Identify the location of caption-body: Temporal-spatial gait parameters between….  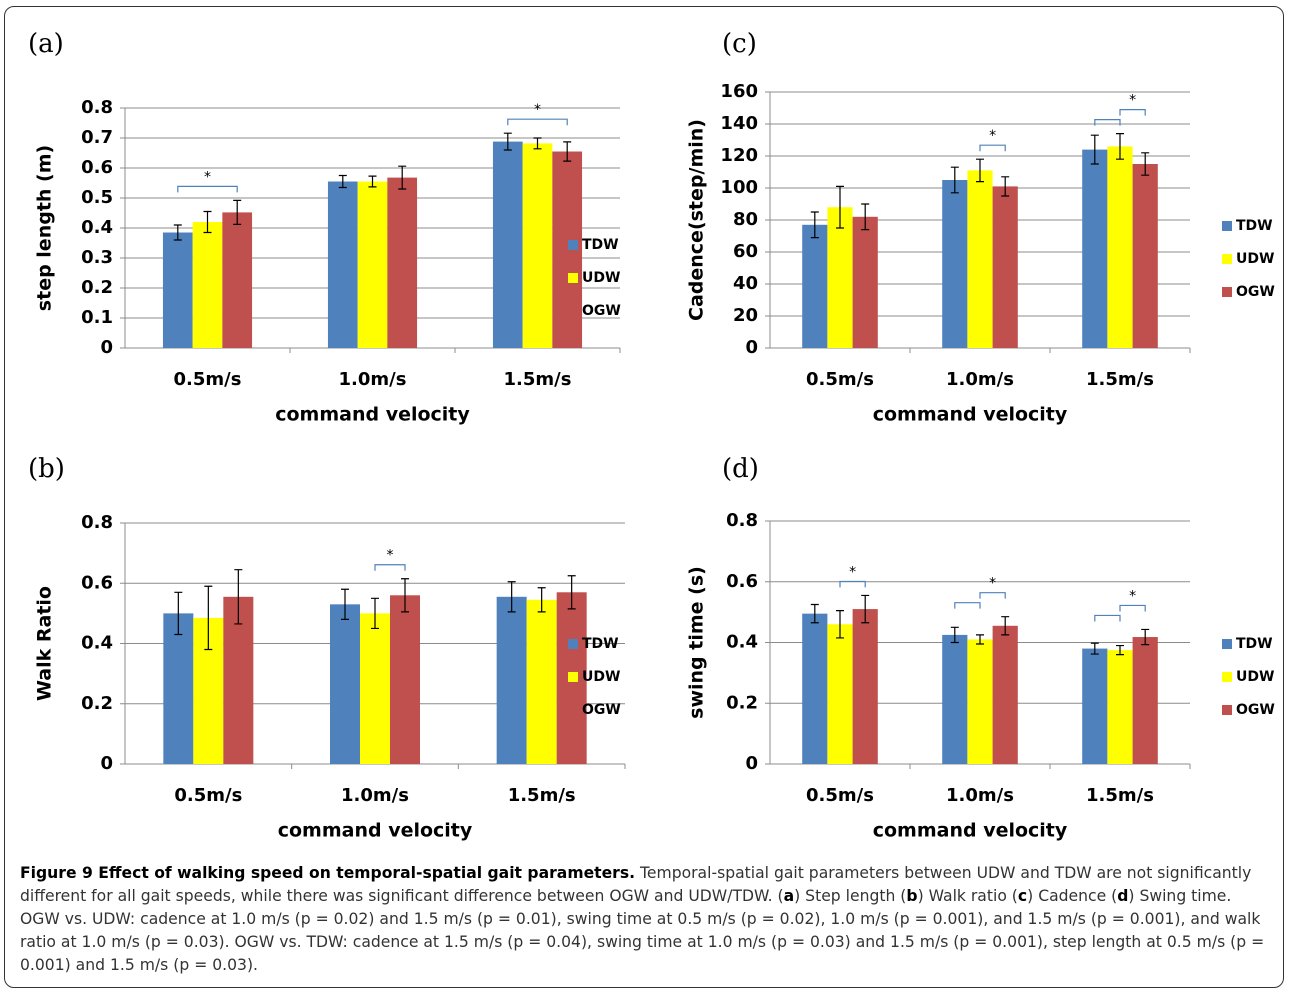
(642, 919).